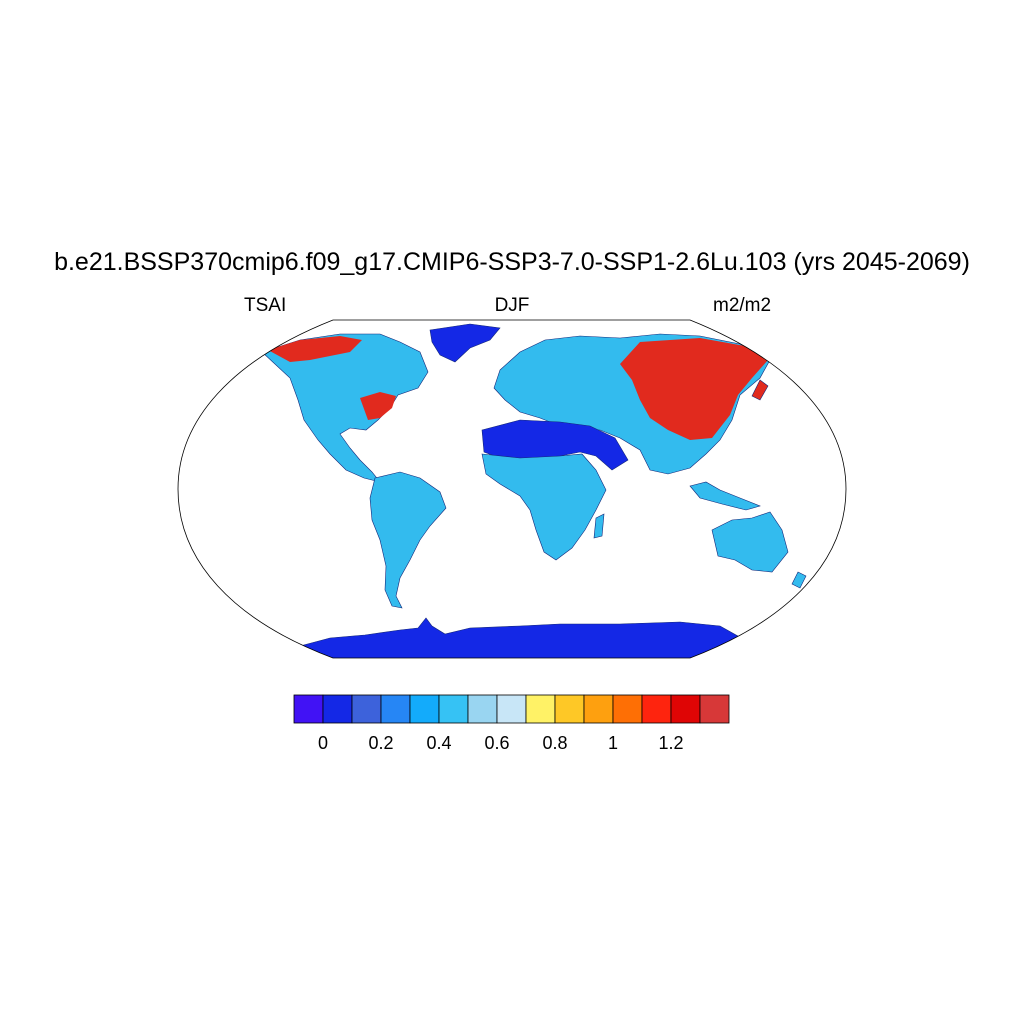 This screenshot has height=1024, width=1024. I want to click on australia, so click(750, 542).